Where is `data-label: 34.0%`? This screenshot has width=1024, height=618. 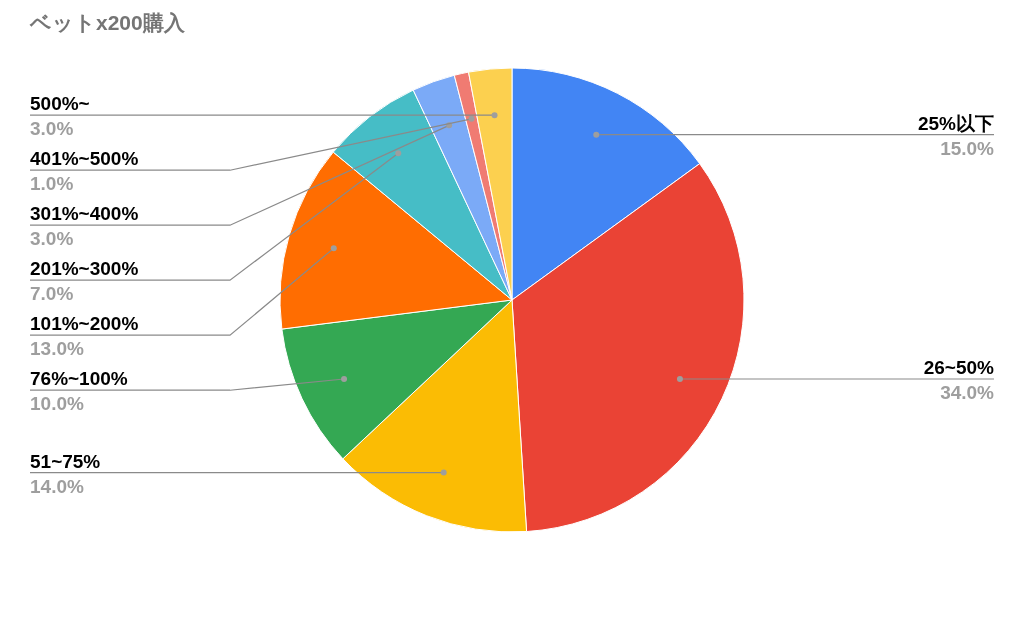
data-label: 34.0% is located at coordinates (967, 393).